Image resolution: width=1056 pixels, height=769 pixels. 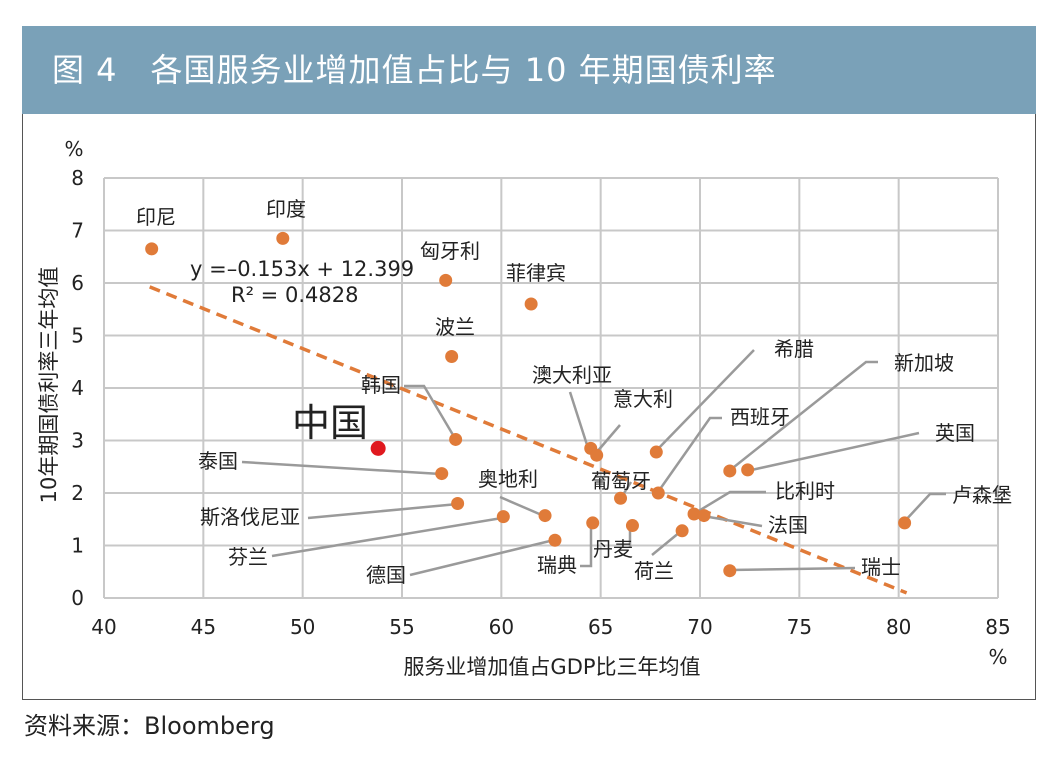 What do you see at coordinates (997, 657) in the screenshot?
I see `x-unit-label: %` at bounding box center [997, 657].